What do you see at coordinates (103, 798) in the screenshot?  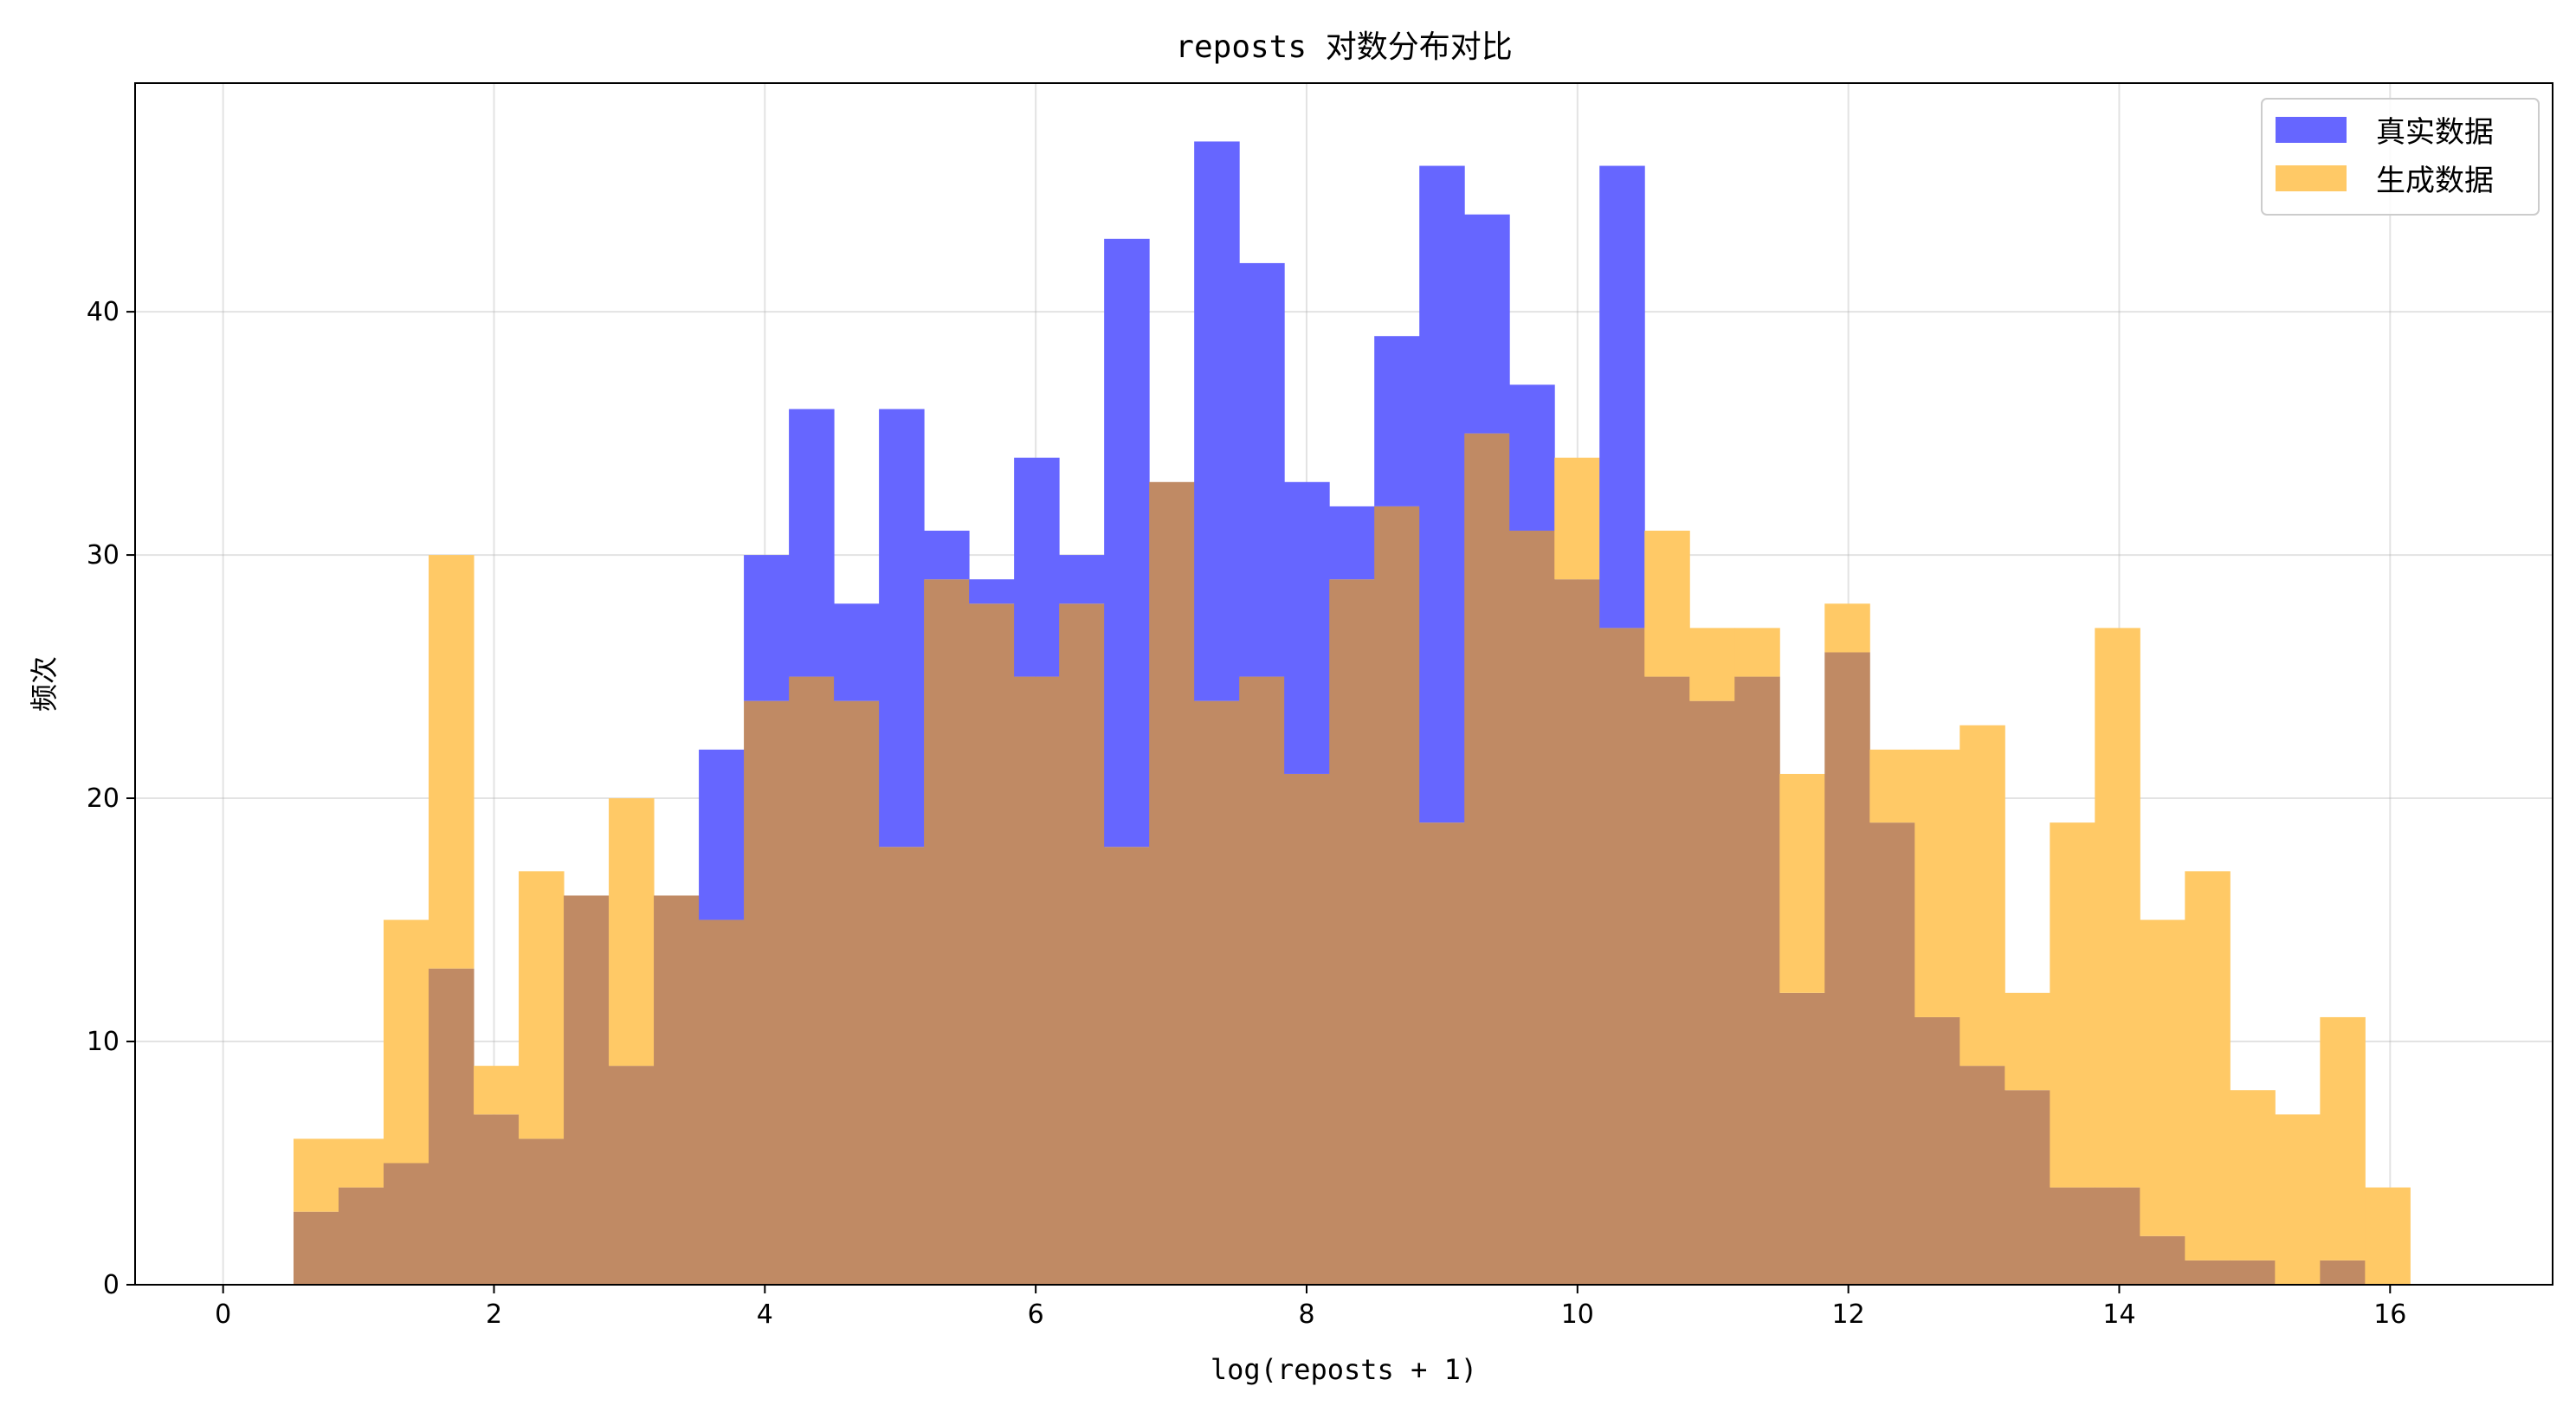 I see `y-tick-label: 20` at bounding box center [103, 798].